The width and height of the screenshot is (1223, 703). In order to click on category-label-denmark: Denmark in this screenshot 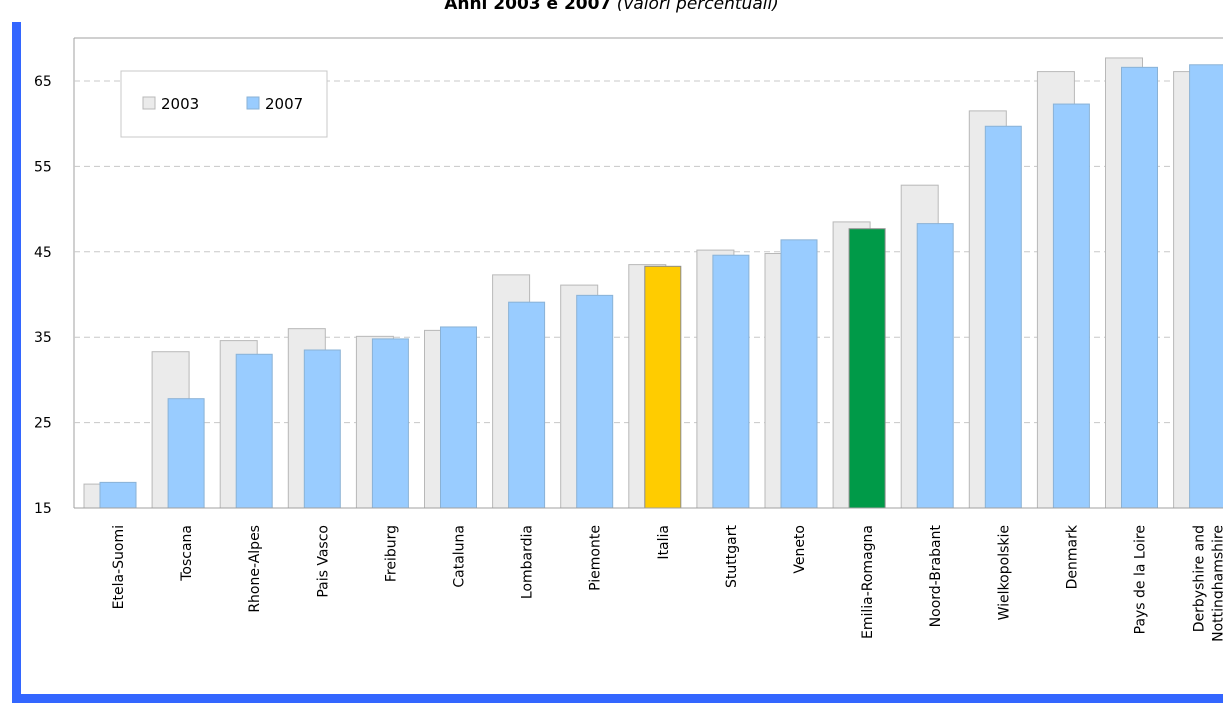, I will do `click(1072, 556)`.